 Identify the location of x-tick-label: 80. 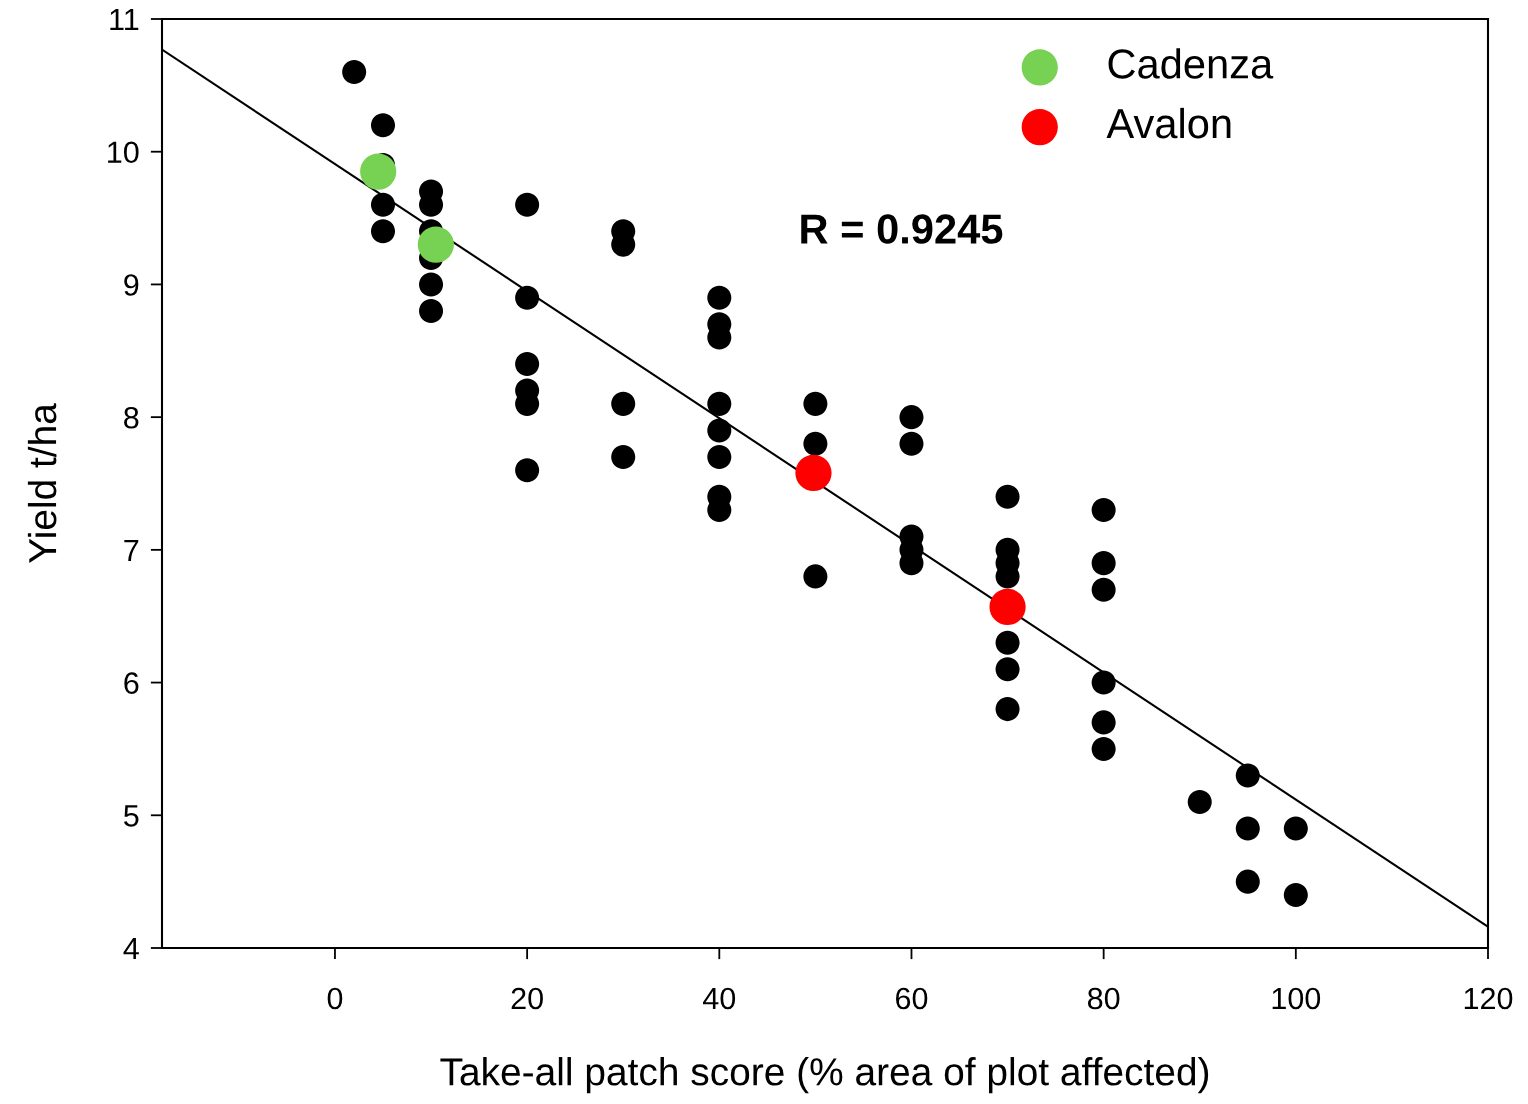
(1103, 998).